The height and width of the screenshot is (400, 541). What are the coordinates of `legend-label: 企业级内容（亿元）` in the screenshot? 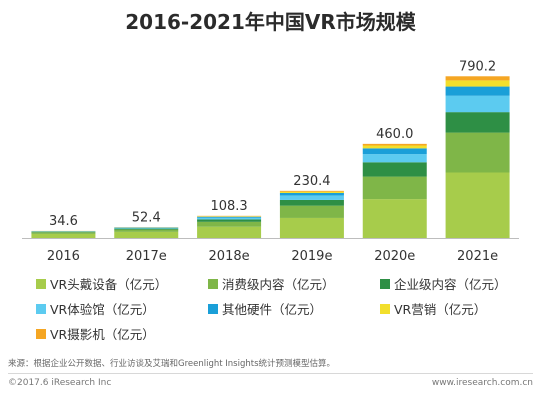 It's located at (450, 284).